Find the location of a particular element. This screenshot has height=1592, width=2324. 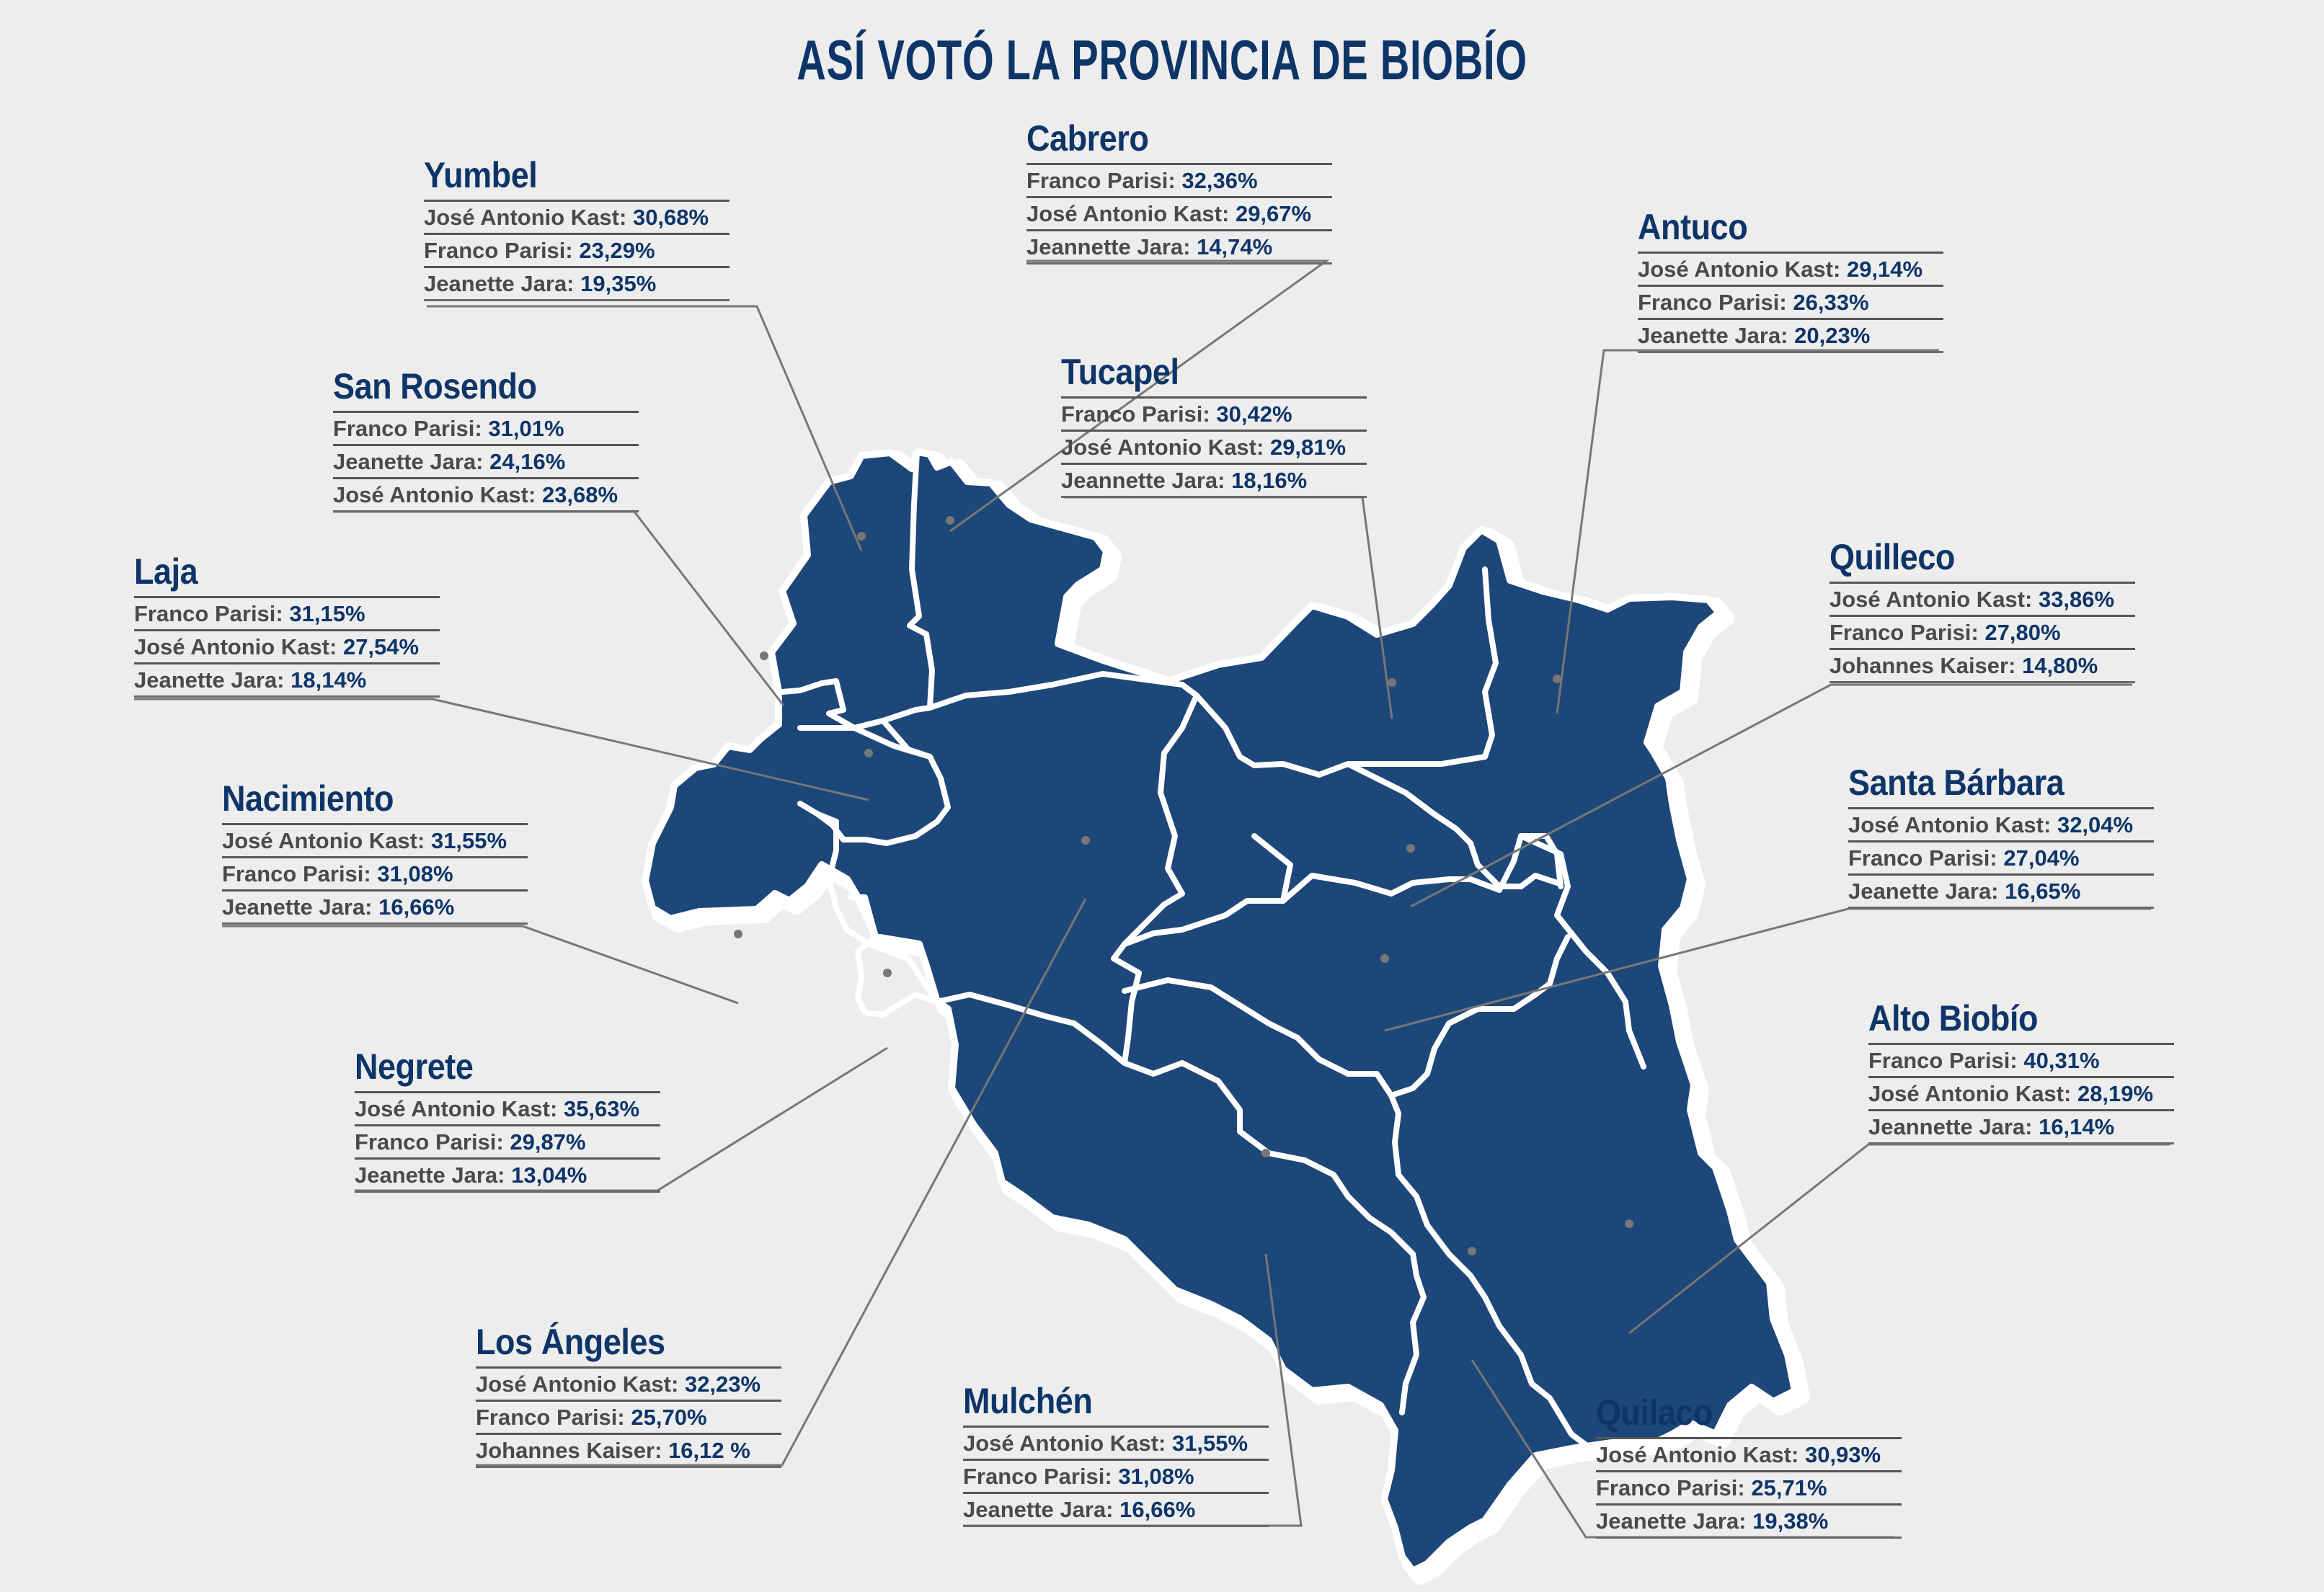

dot-tucapel is located at coordinates (1392, 682).